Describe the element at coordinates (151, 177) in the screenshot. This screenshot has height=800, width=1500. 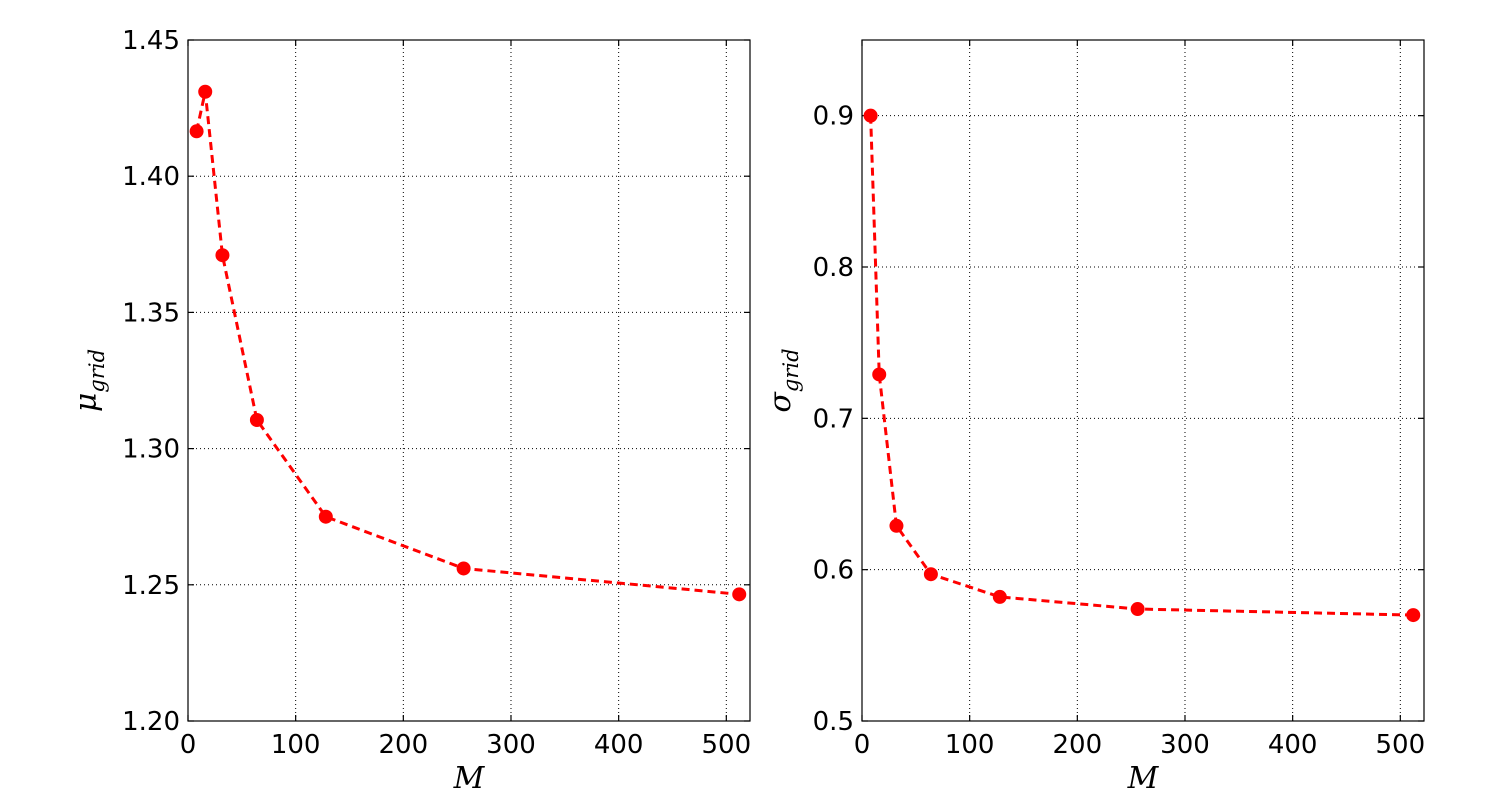
I see `chart-0-y-tick-label-4: 1.40` at that location.